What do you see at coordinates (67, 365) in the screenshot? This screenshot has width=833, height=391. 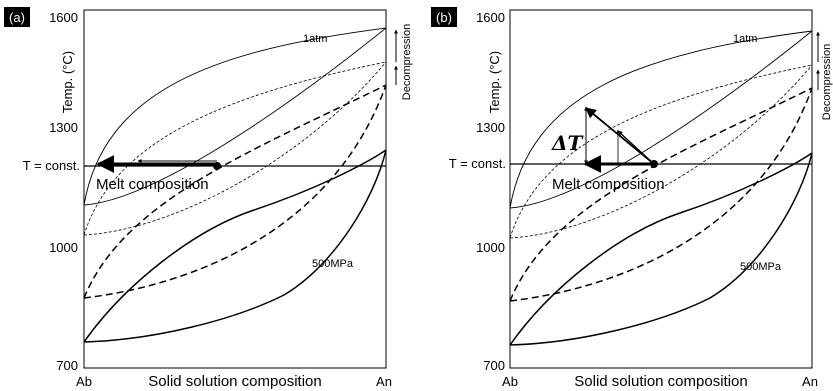 I see `y-tick-700: 700` at bounding box center [67, 365].